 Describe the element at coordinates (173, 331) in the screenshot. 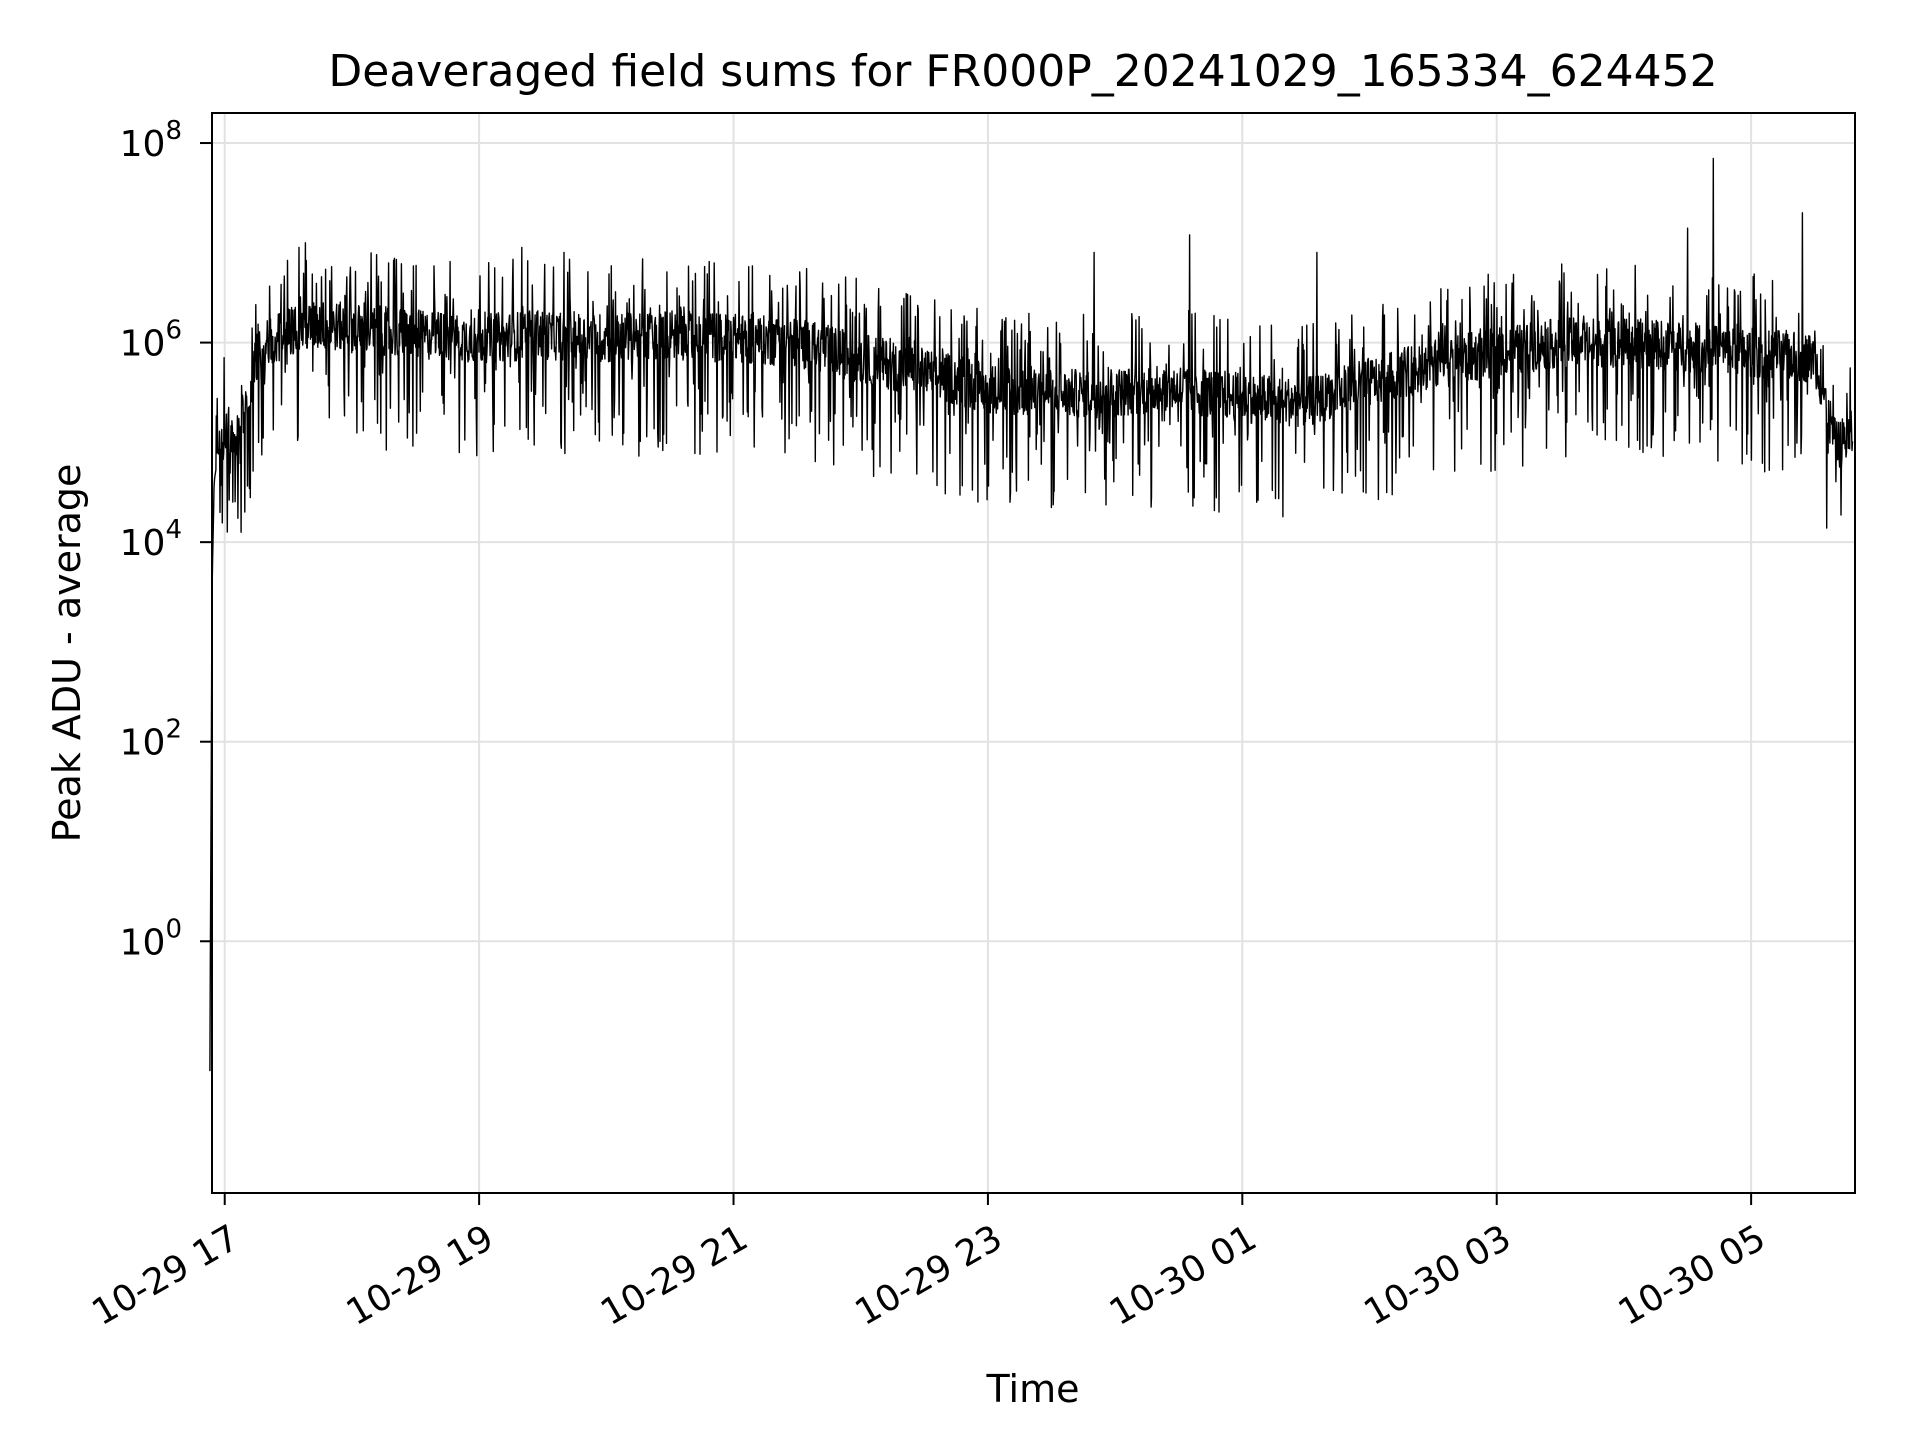

I see `y-tick-exponent: 6` at that location.